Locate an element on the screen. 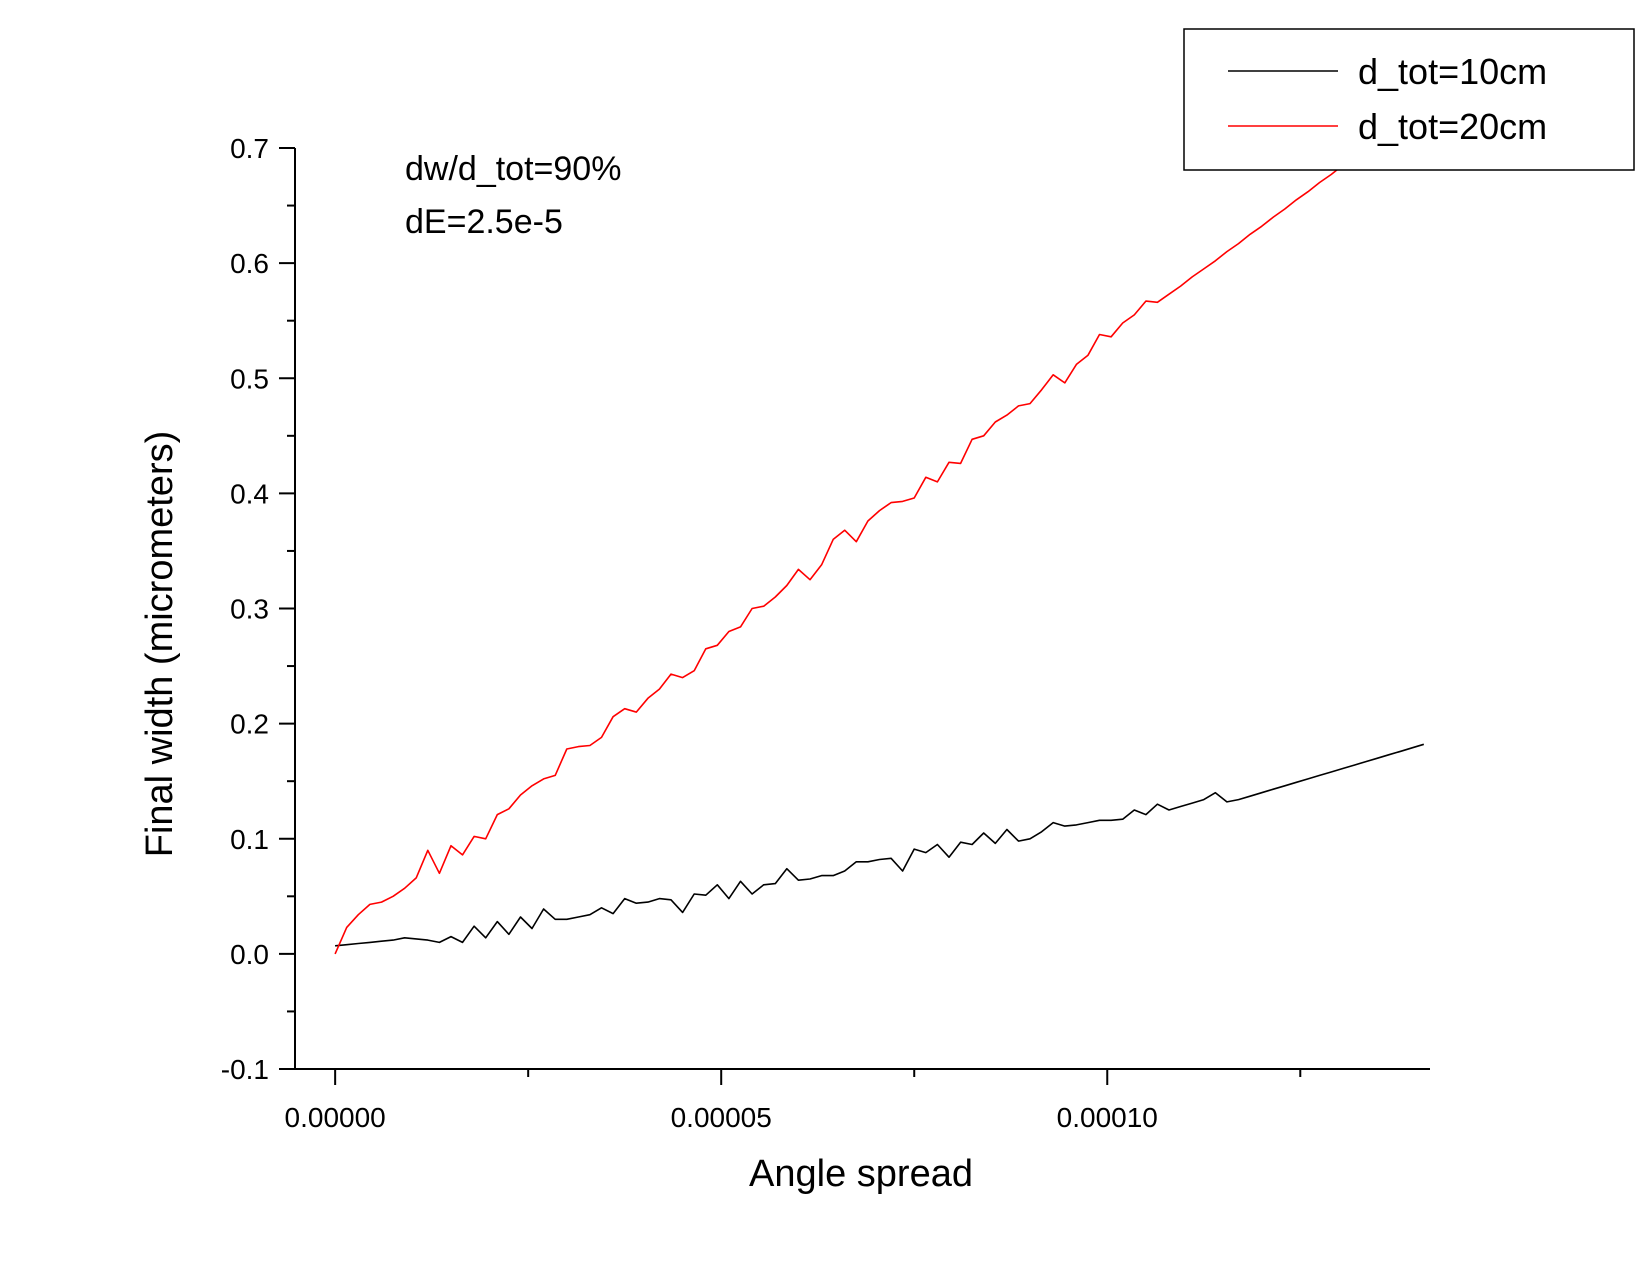 Image resolution: width=1650 pixels, height=1274 pixels. legend: d_tot=10cm d_tot=20cm is located at coordinates (1409, 99).